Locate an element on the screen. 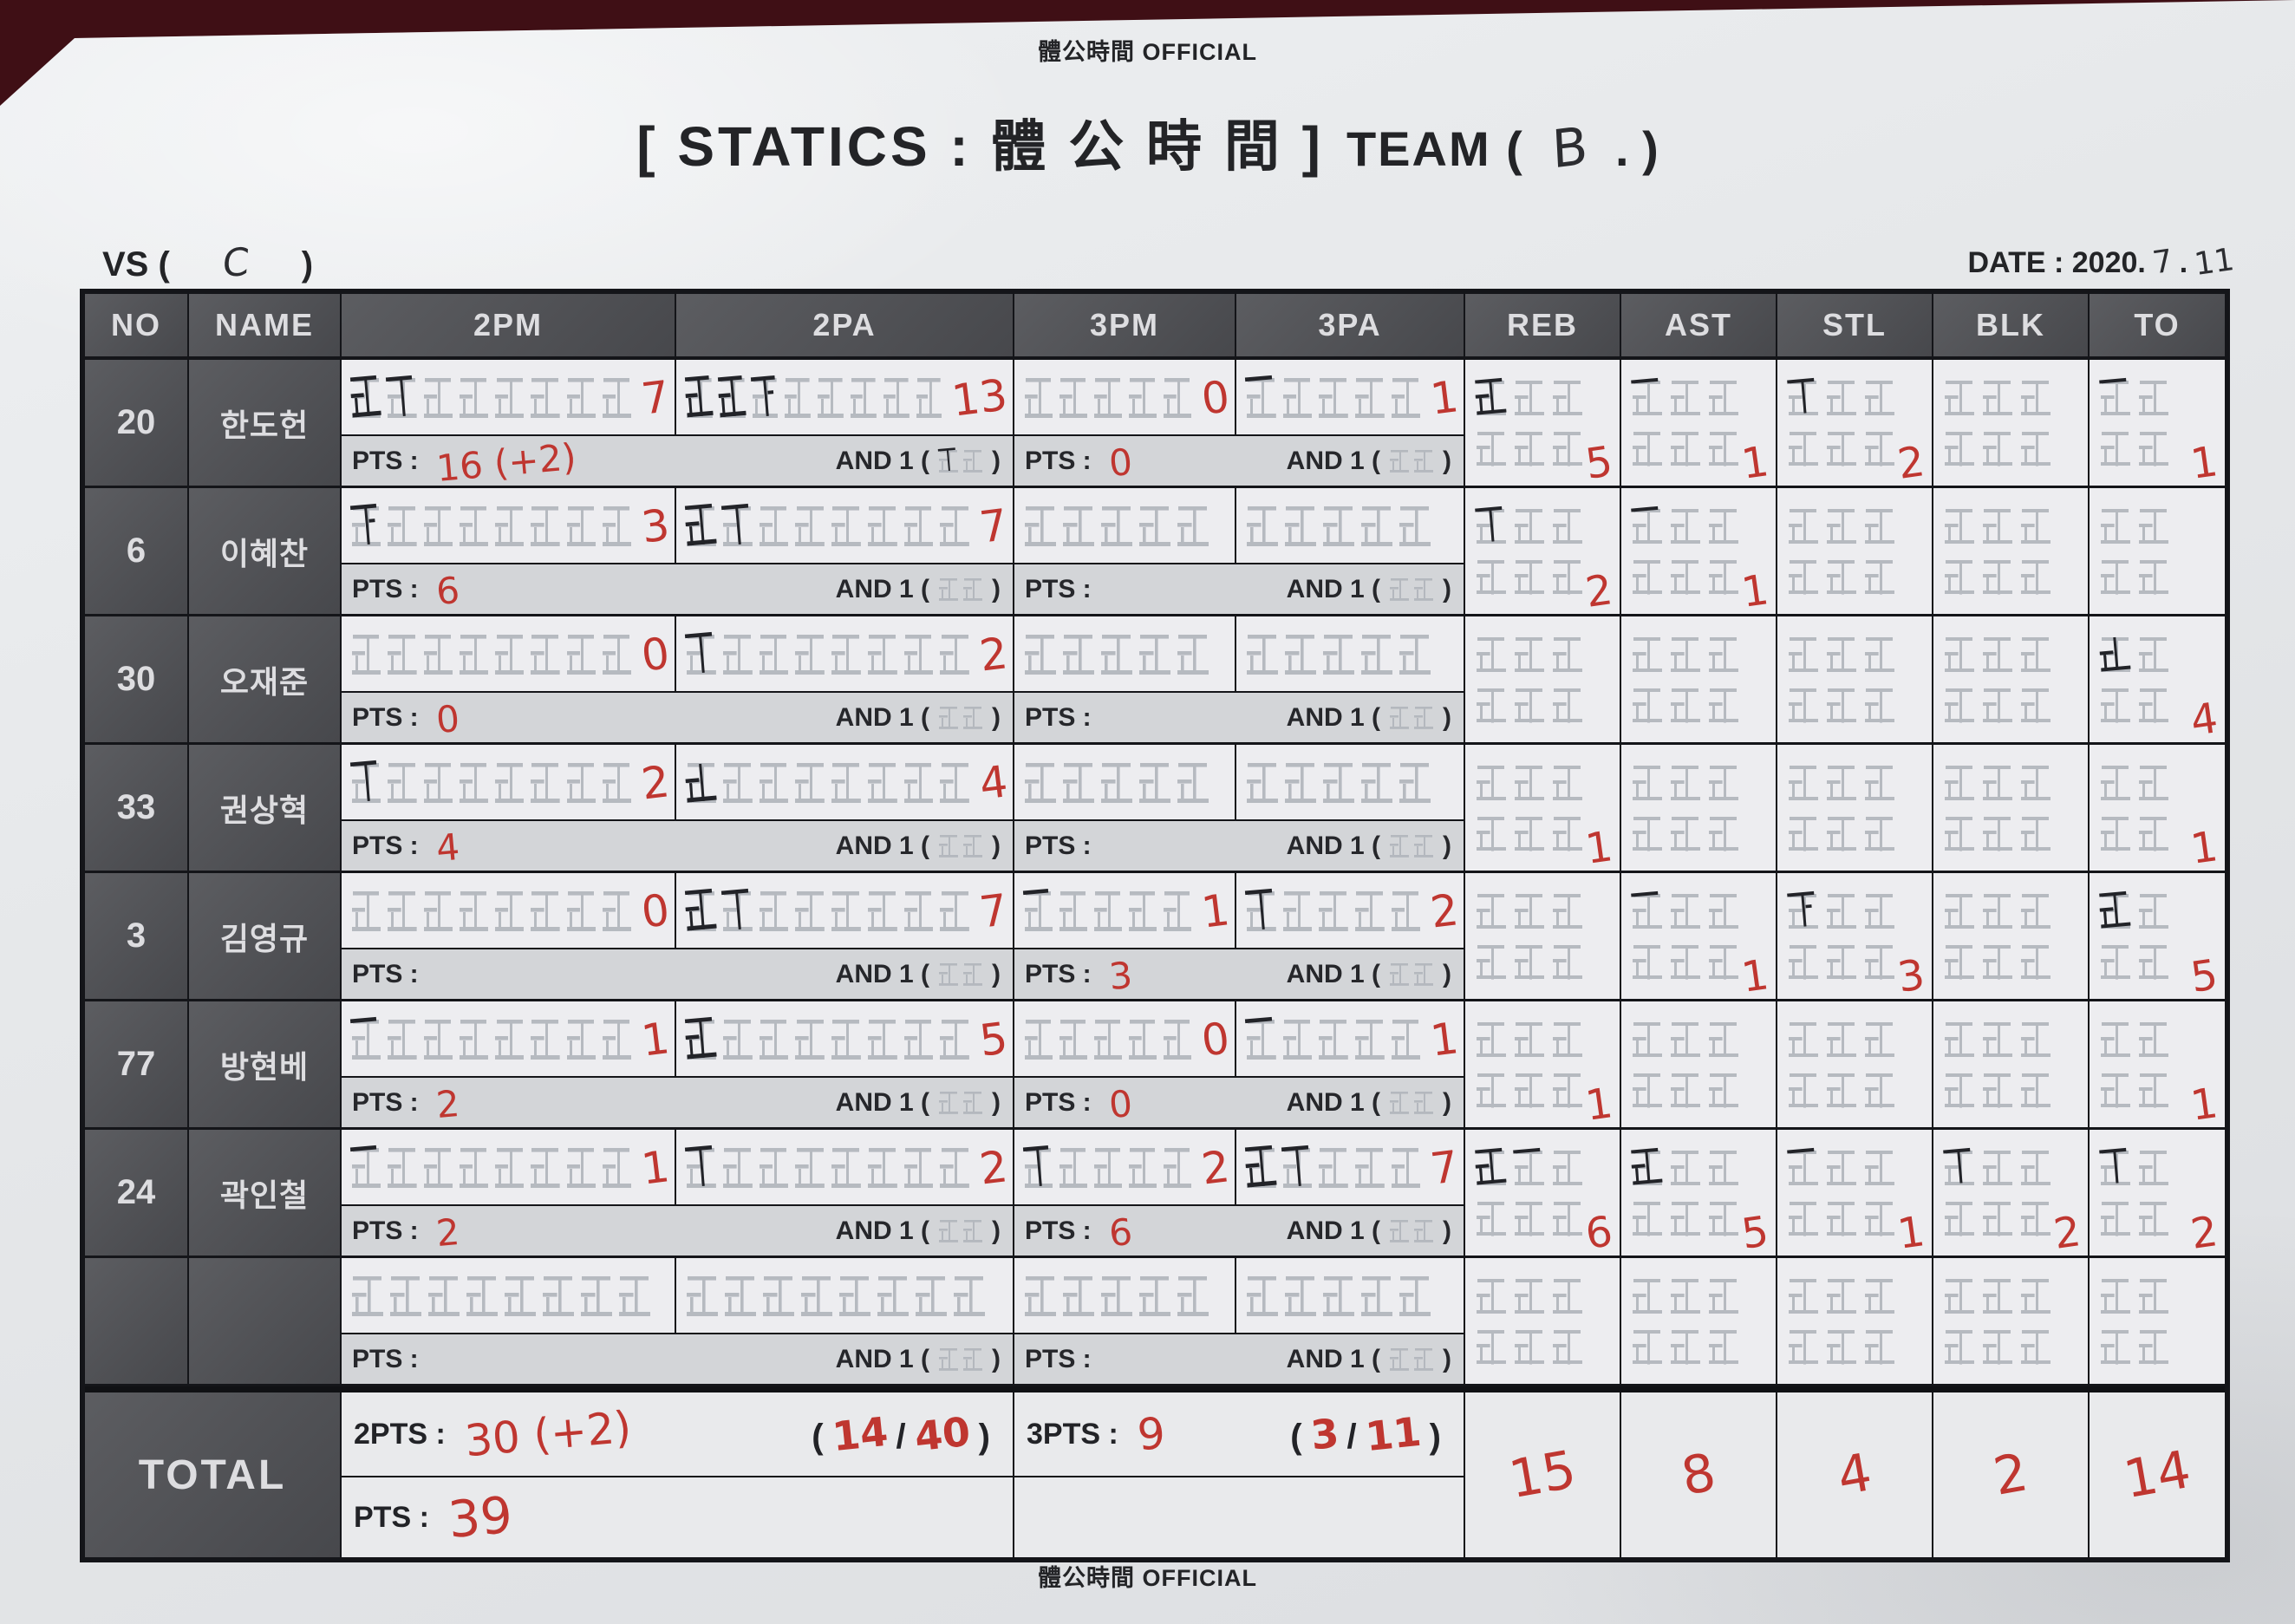 The width and height of the screenshot is (2295, 1624). player-row: 33 권상혁 2 4 PTS : 4 AND 1 () PTS : AND 1 () 1 1 is located at coordinates (1155, 809).